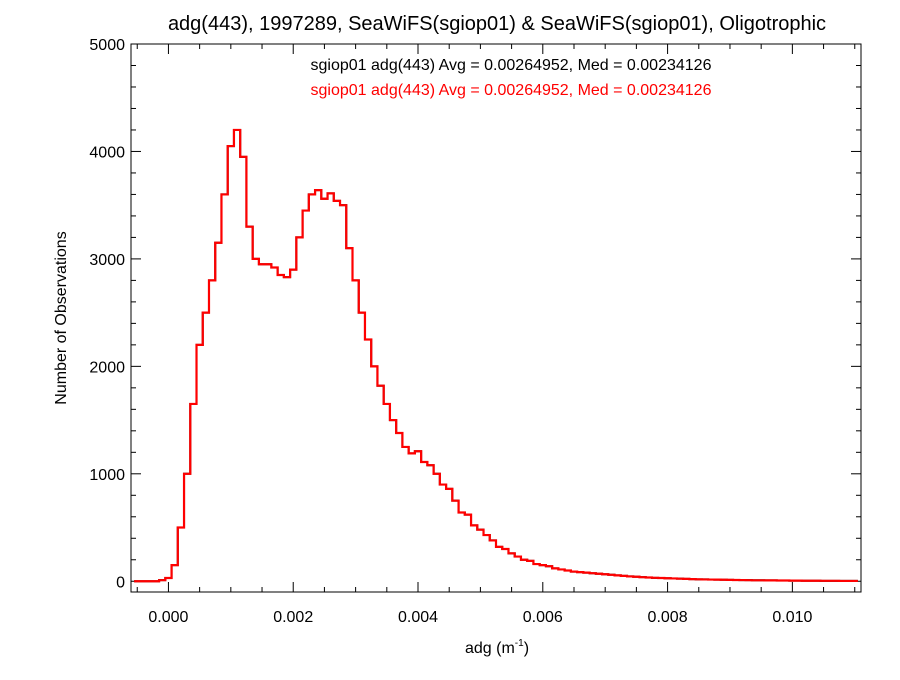 This screenshot has width=900, height=680. What do you see at coordinates (107, 45) in the screenshot?
I see `y-tick-label: 5000` at bounding box center [107, 45].